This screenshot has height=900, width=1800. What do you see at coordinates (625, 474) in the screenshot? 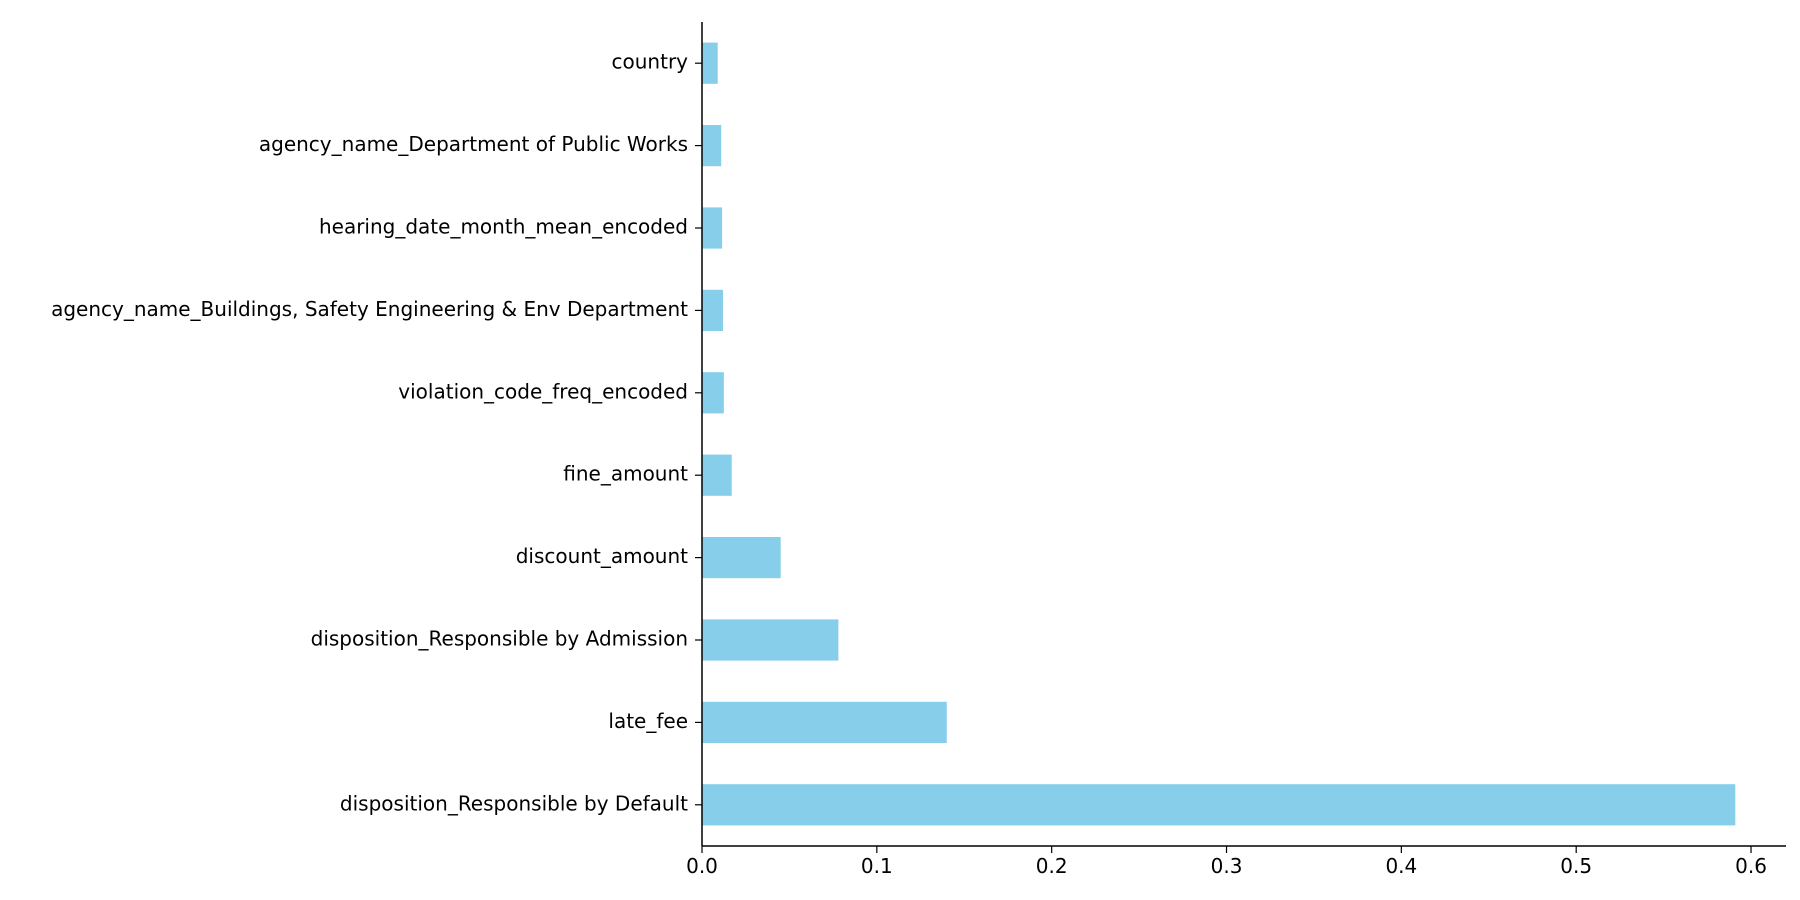
I see `y-tick-label: fine_amount` at bounding box center [625, 474].